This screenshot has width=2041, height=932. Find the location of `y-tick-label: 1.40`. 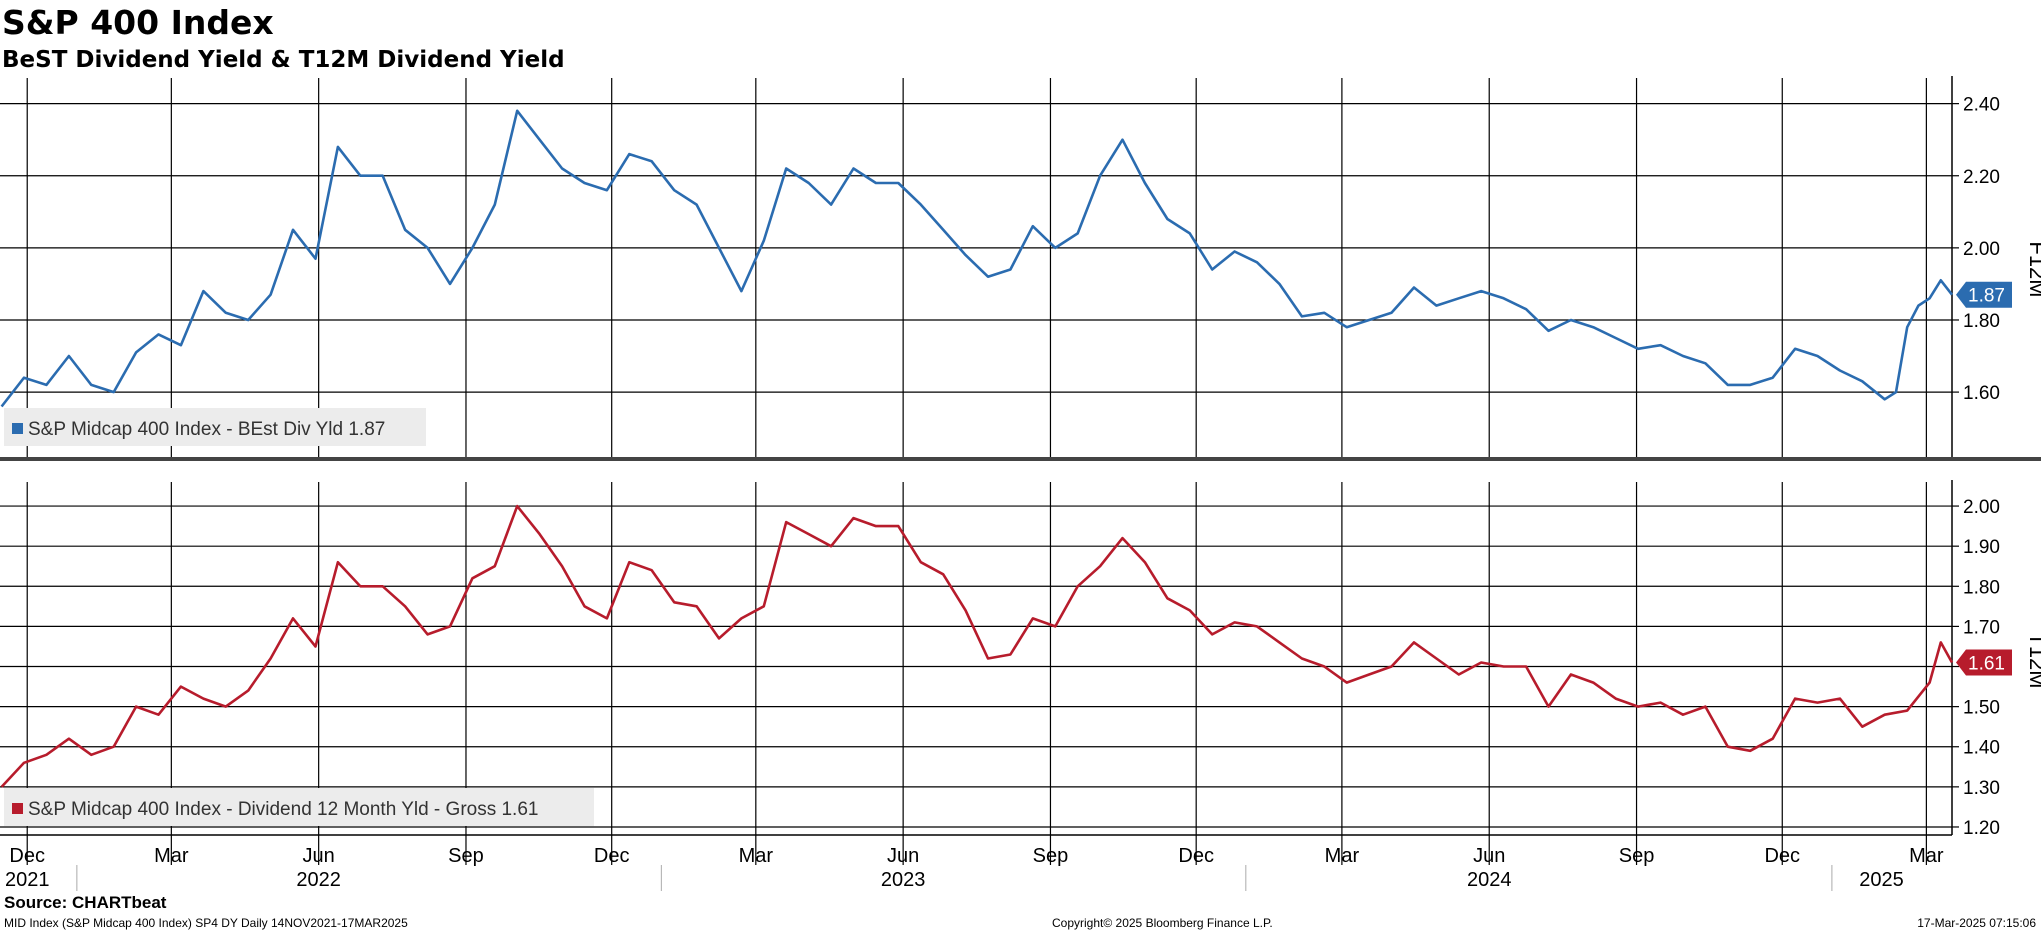

y-tick-label: 1.40 is located at coordinates (1981, 748).